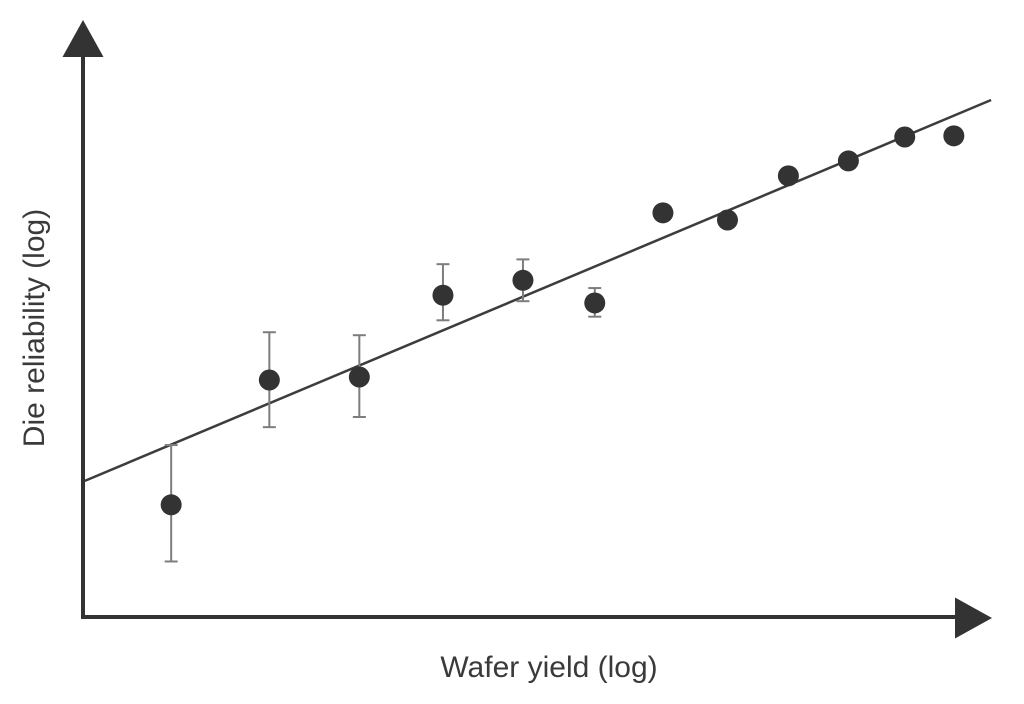  What do you see at coordinates (83, 38) in the screenshot?
I see `y-axis-arrowhead-icon` at bounding box center [83, 38].